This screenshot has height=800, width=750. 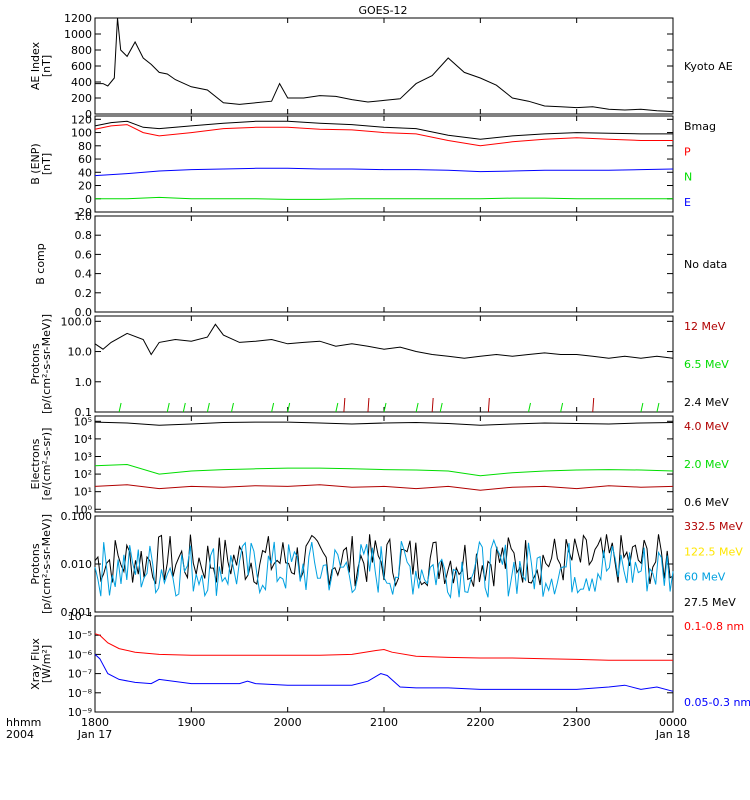 What do you see at coordinates (20, 734) in the screenshot?
I see `x-corner-label-bottom: 2004` at bounding box center [20, 734].